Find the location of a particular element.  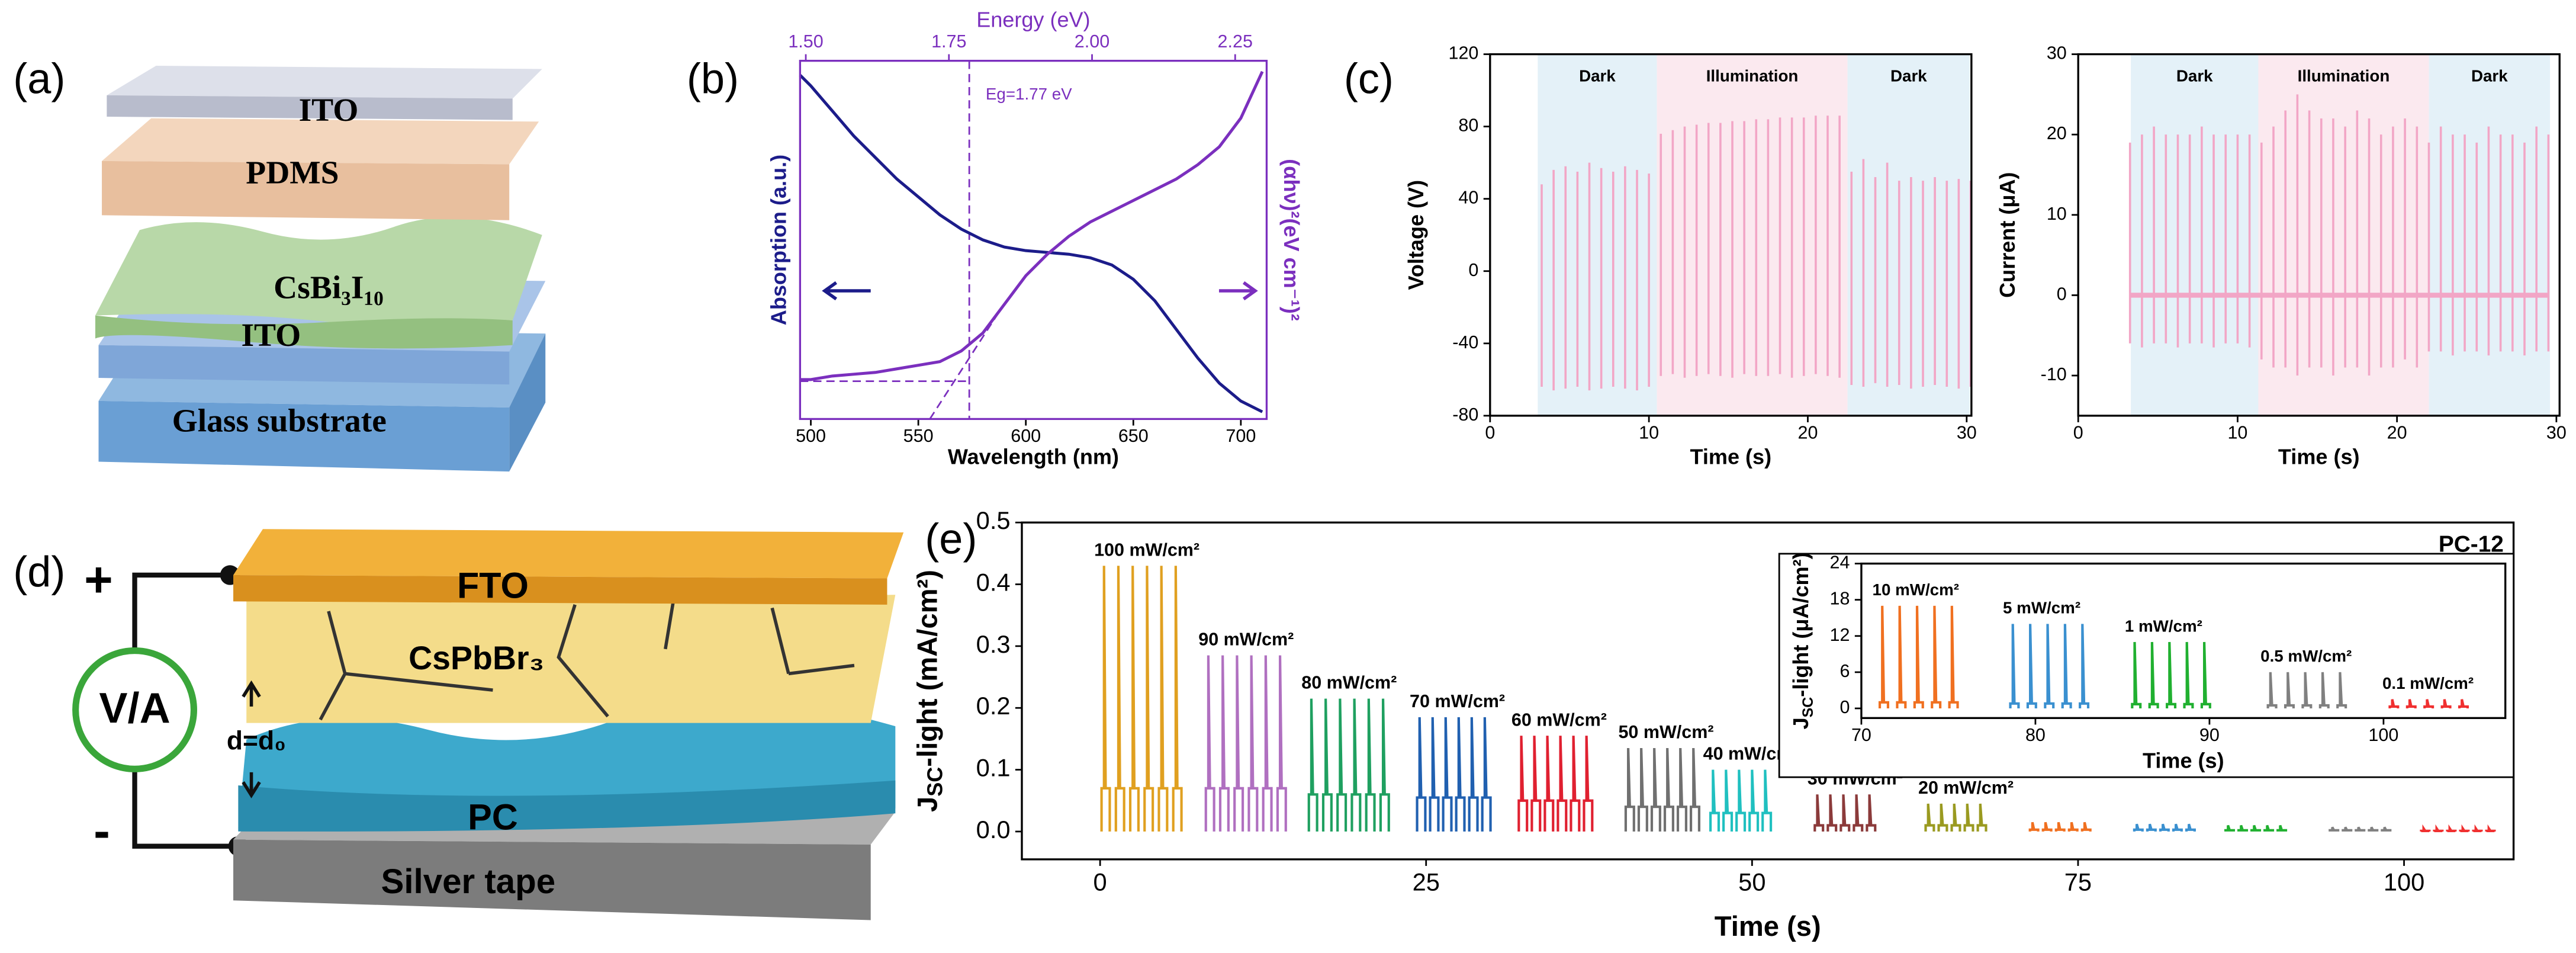

perovskite is located at coordinates (571, 659).